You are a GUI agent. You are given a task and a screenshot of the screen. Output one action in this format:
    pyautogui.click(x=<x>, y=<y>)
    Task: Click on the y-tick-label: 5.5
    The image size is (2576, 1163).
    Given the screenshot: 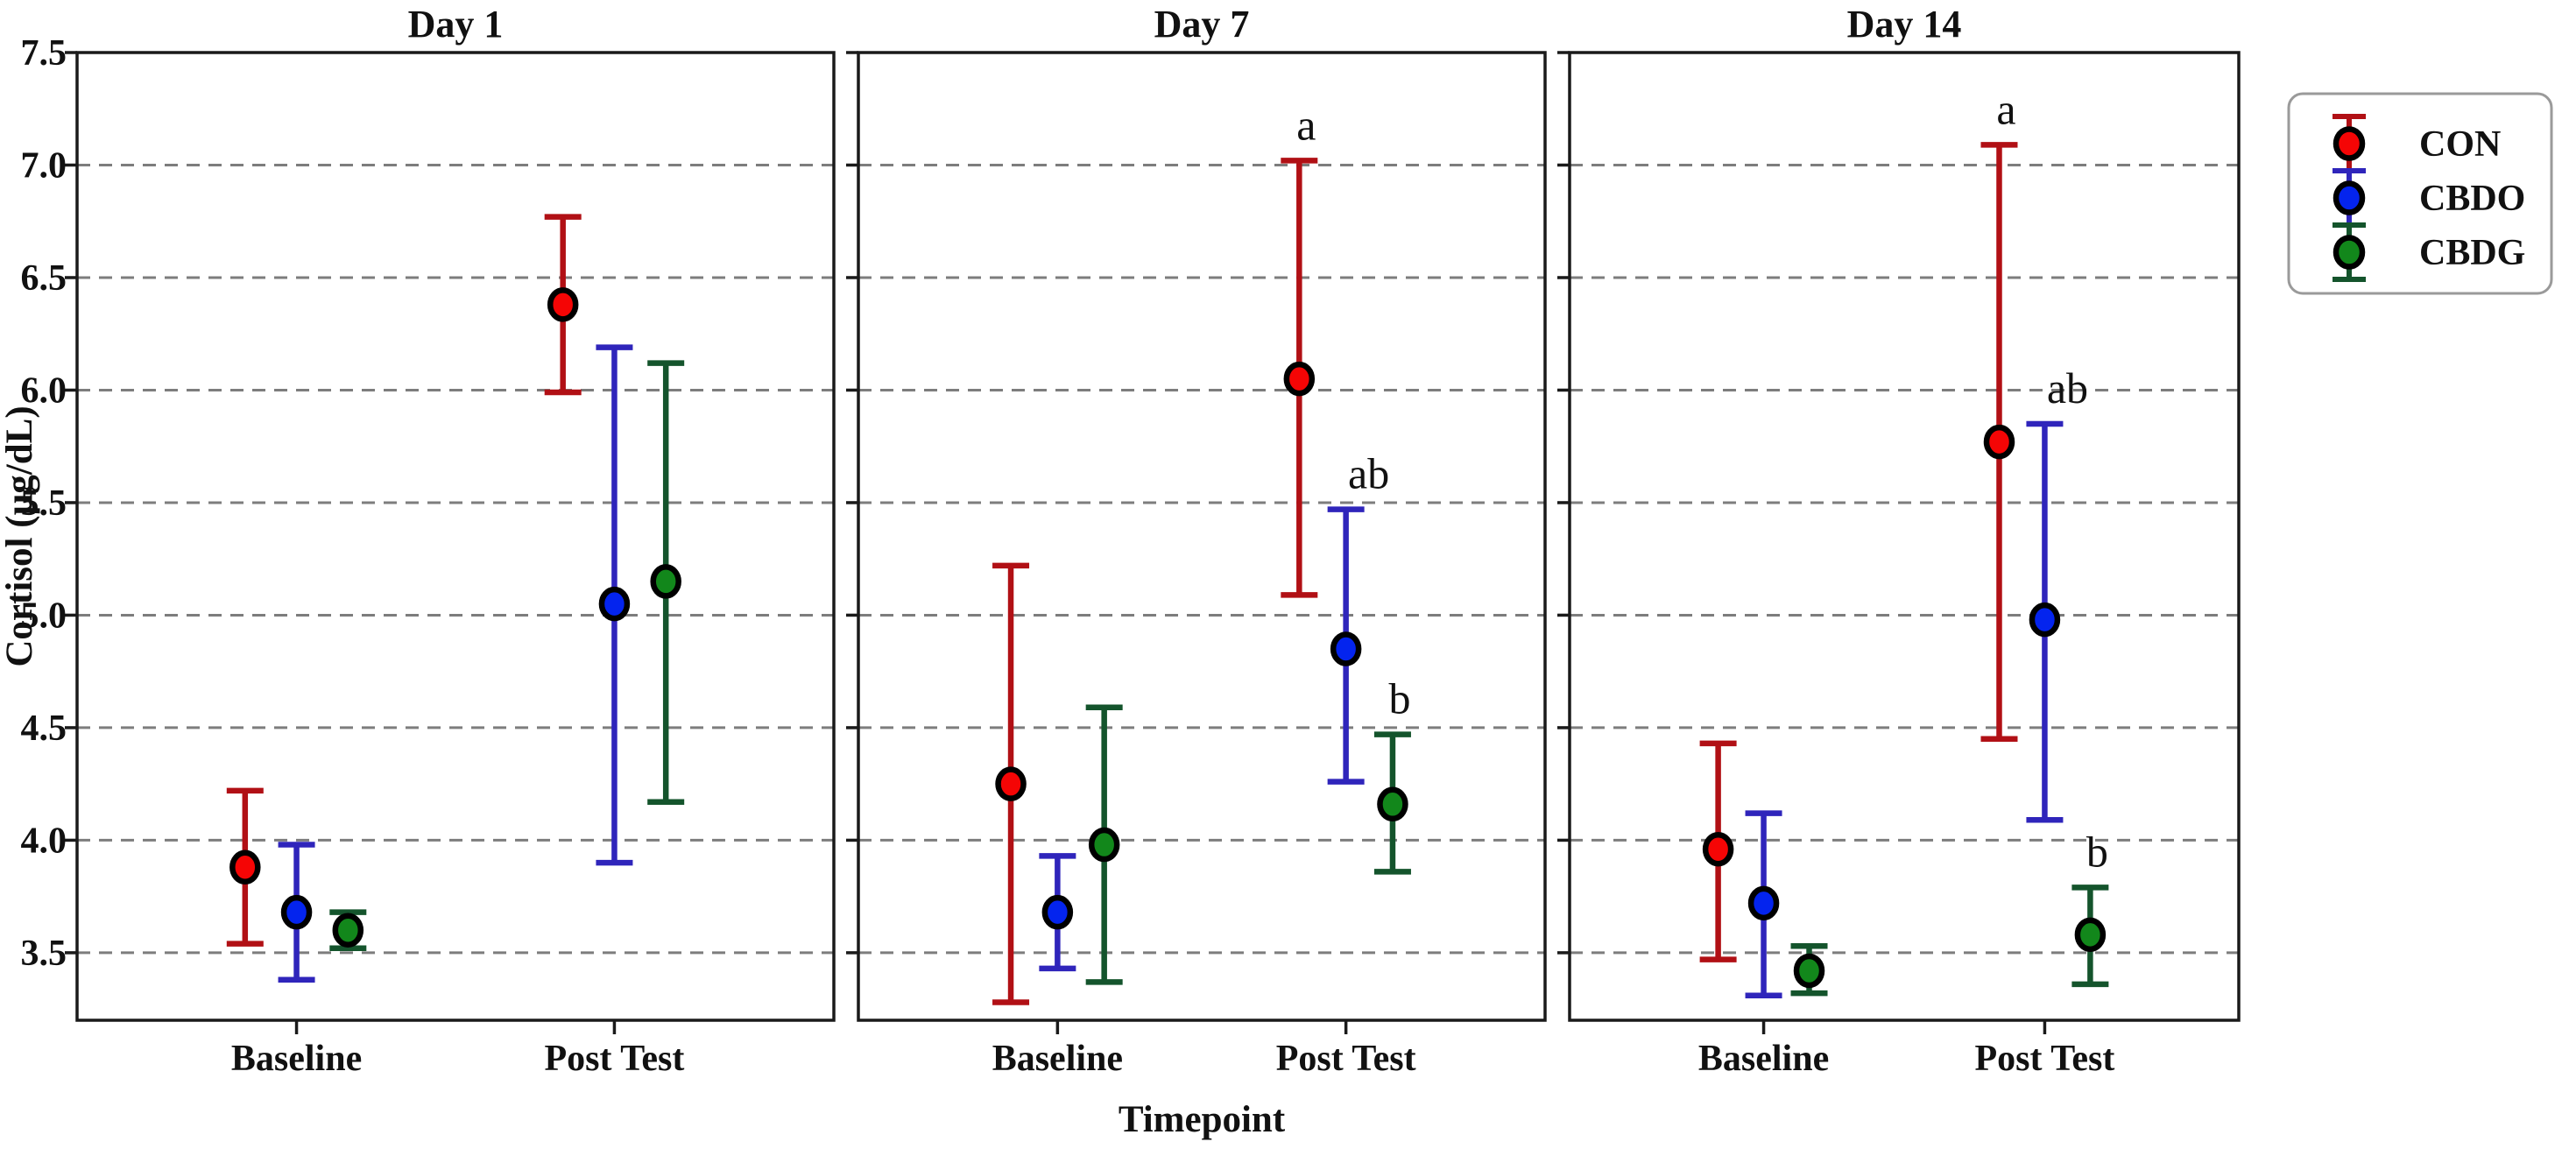 What is the action you would take?
    pyautogui.click(x=44, y=503)
    